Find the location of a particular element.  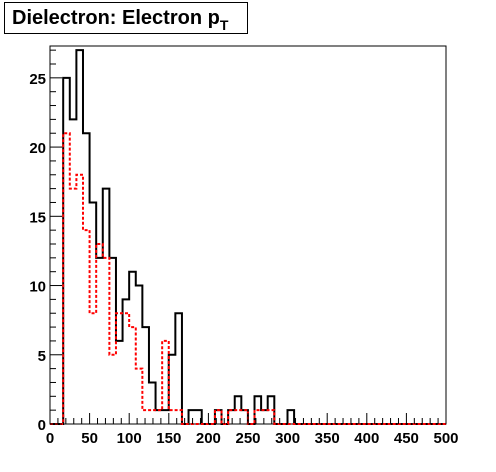

y-tick-label: 15 is located at coordinates (37, 217).